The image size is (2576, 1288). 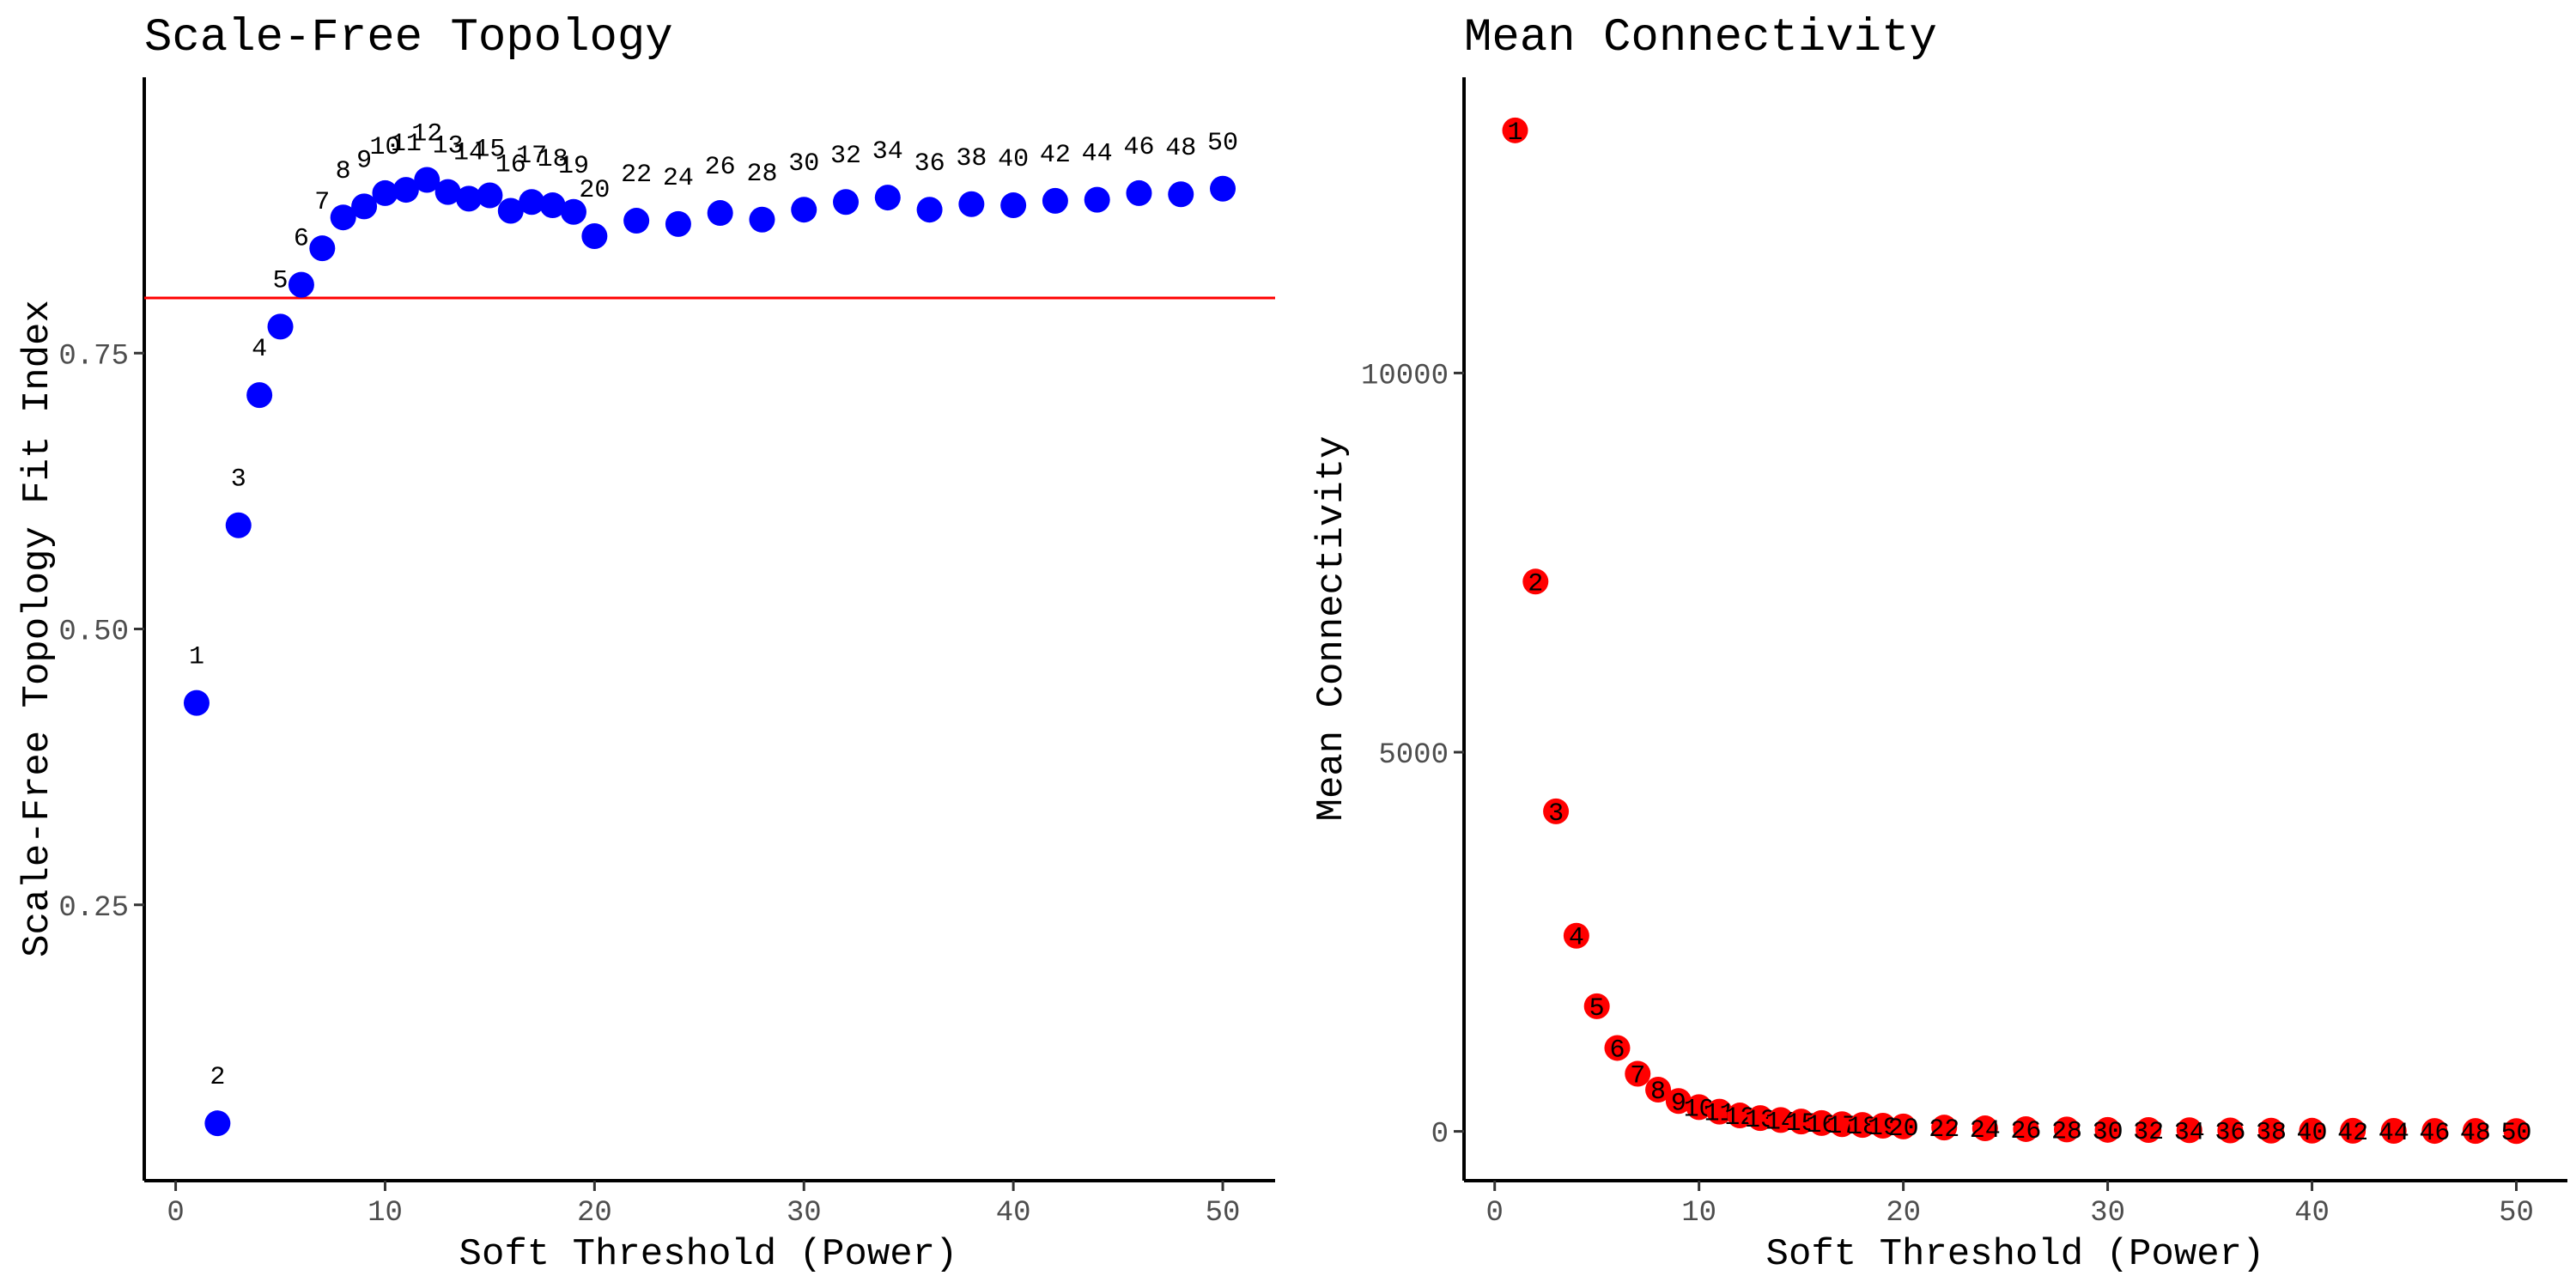 I want to click on y-tick-label: 0.50, so click(x=93, y=633).